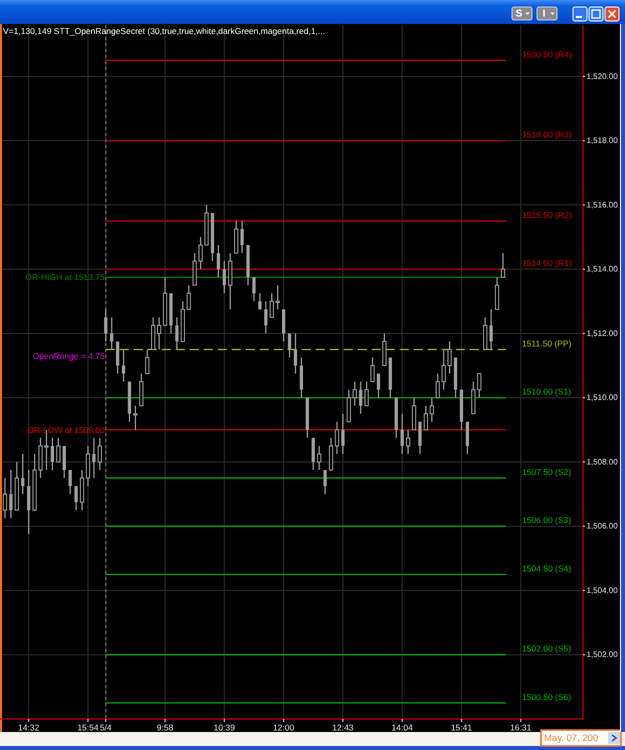  Describe the element at coordinates (547, 13) in the screenshot. I see `dropdown-button: I` at that location.